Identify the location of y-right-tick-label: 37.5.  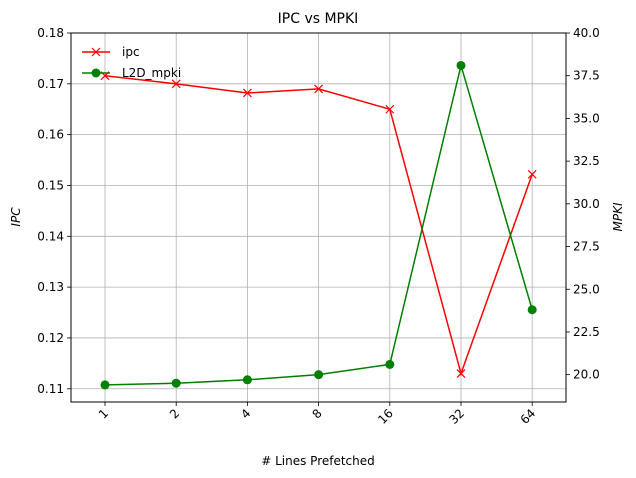
(586, 76).